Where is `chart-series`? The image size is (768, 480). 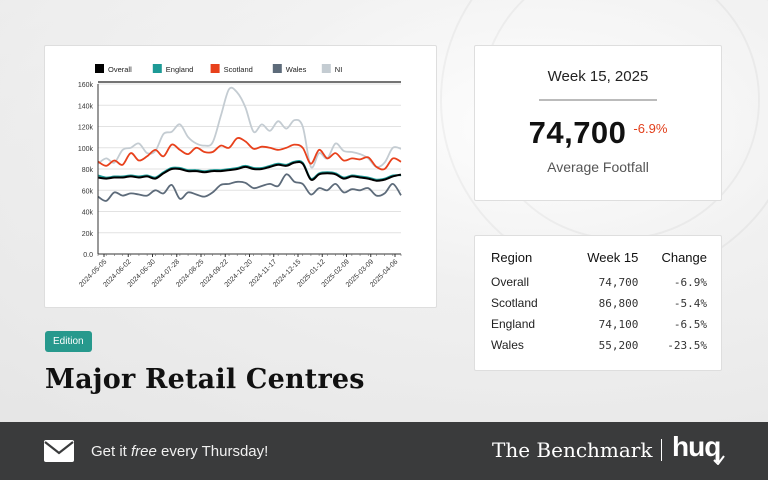
chart-series is located at coordinates (249, 144).